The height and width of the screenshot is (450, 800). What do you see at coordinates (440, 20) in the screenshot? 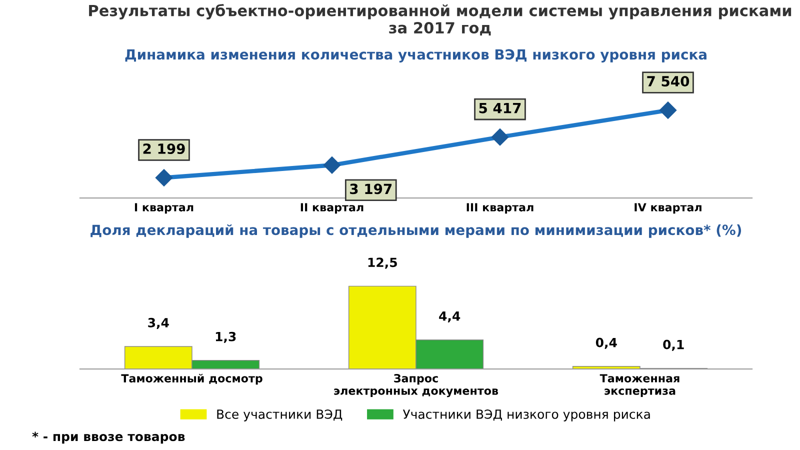
I see `chart-title: Результаты субъектно-ориентированной модели системы управления рисками за 2017 год` at bounding box center [440, 20].